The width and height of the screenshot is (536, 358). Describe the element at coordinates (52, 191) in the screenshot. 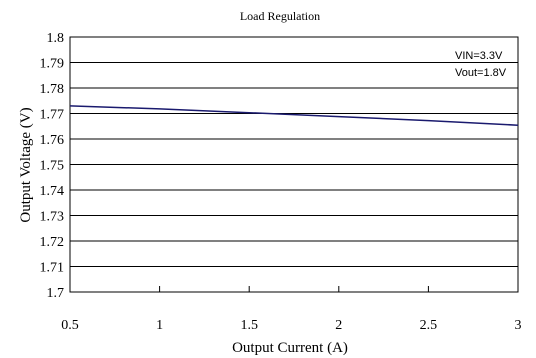

I see `y-tick-label: 1.74` at that location.